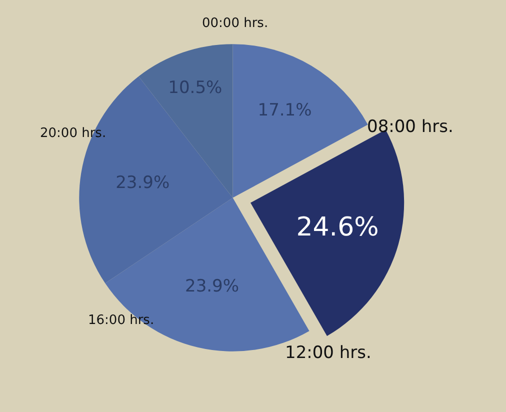 The image size is (506, 412). Describe the element at coordinates (410, 127) in the screenshot. I see `text: 08:00 hrs.` at that location.